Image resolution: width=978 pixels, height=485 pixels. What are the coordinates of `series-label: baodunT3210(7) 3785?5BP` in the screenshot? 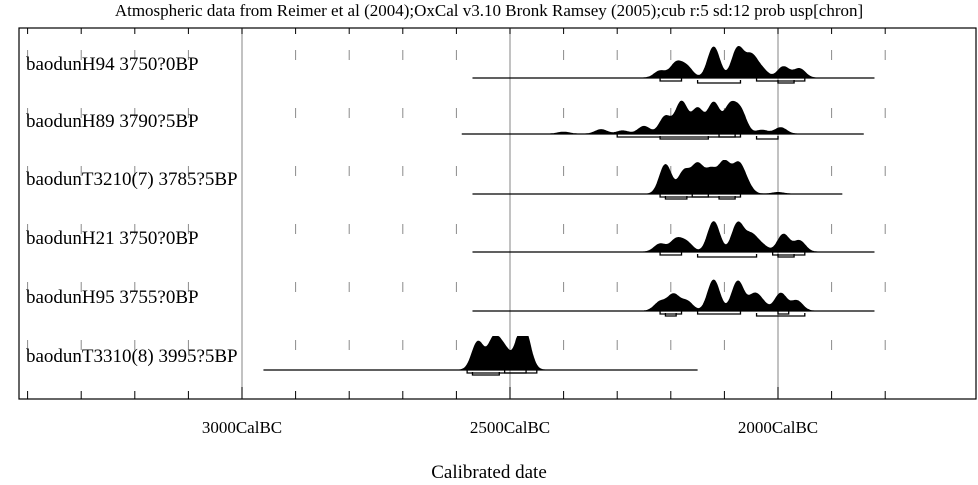 It's located at (132, 179).